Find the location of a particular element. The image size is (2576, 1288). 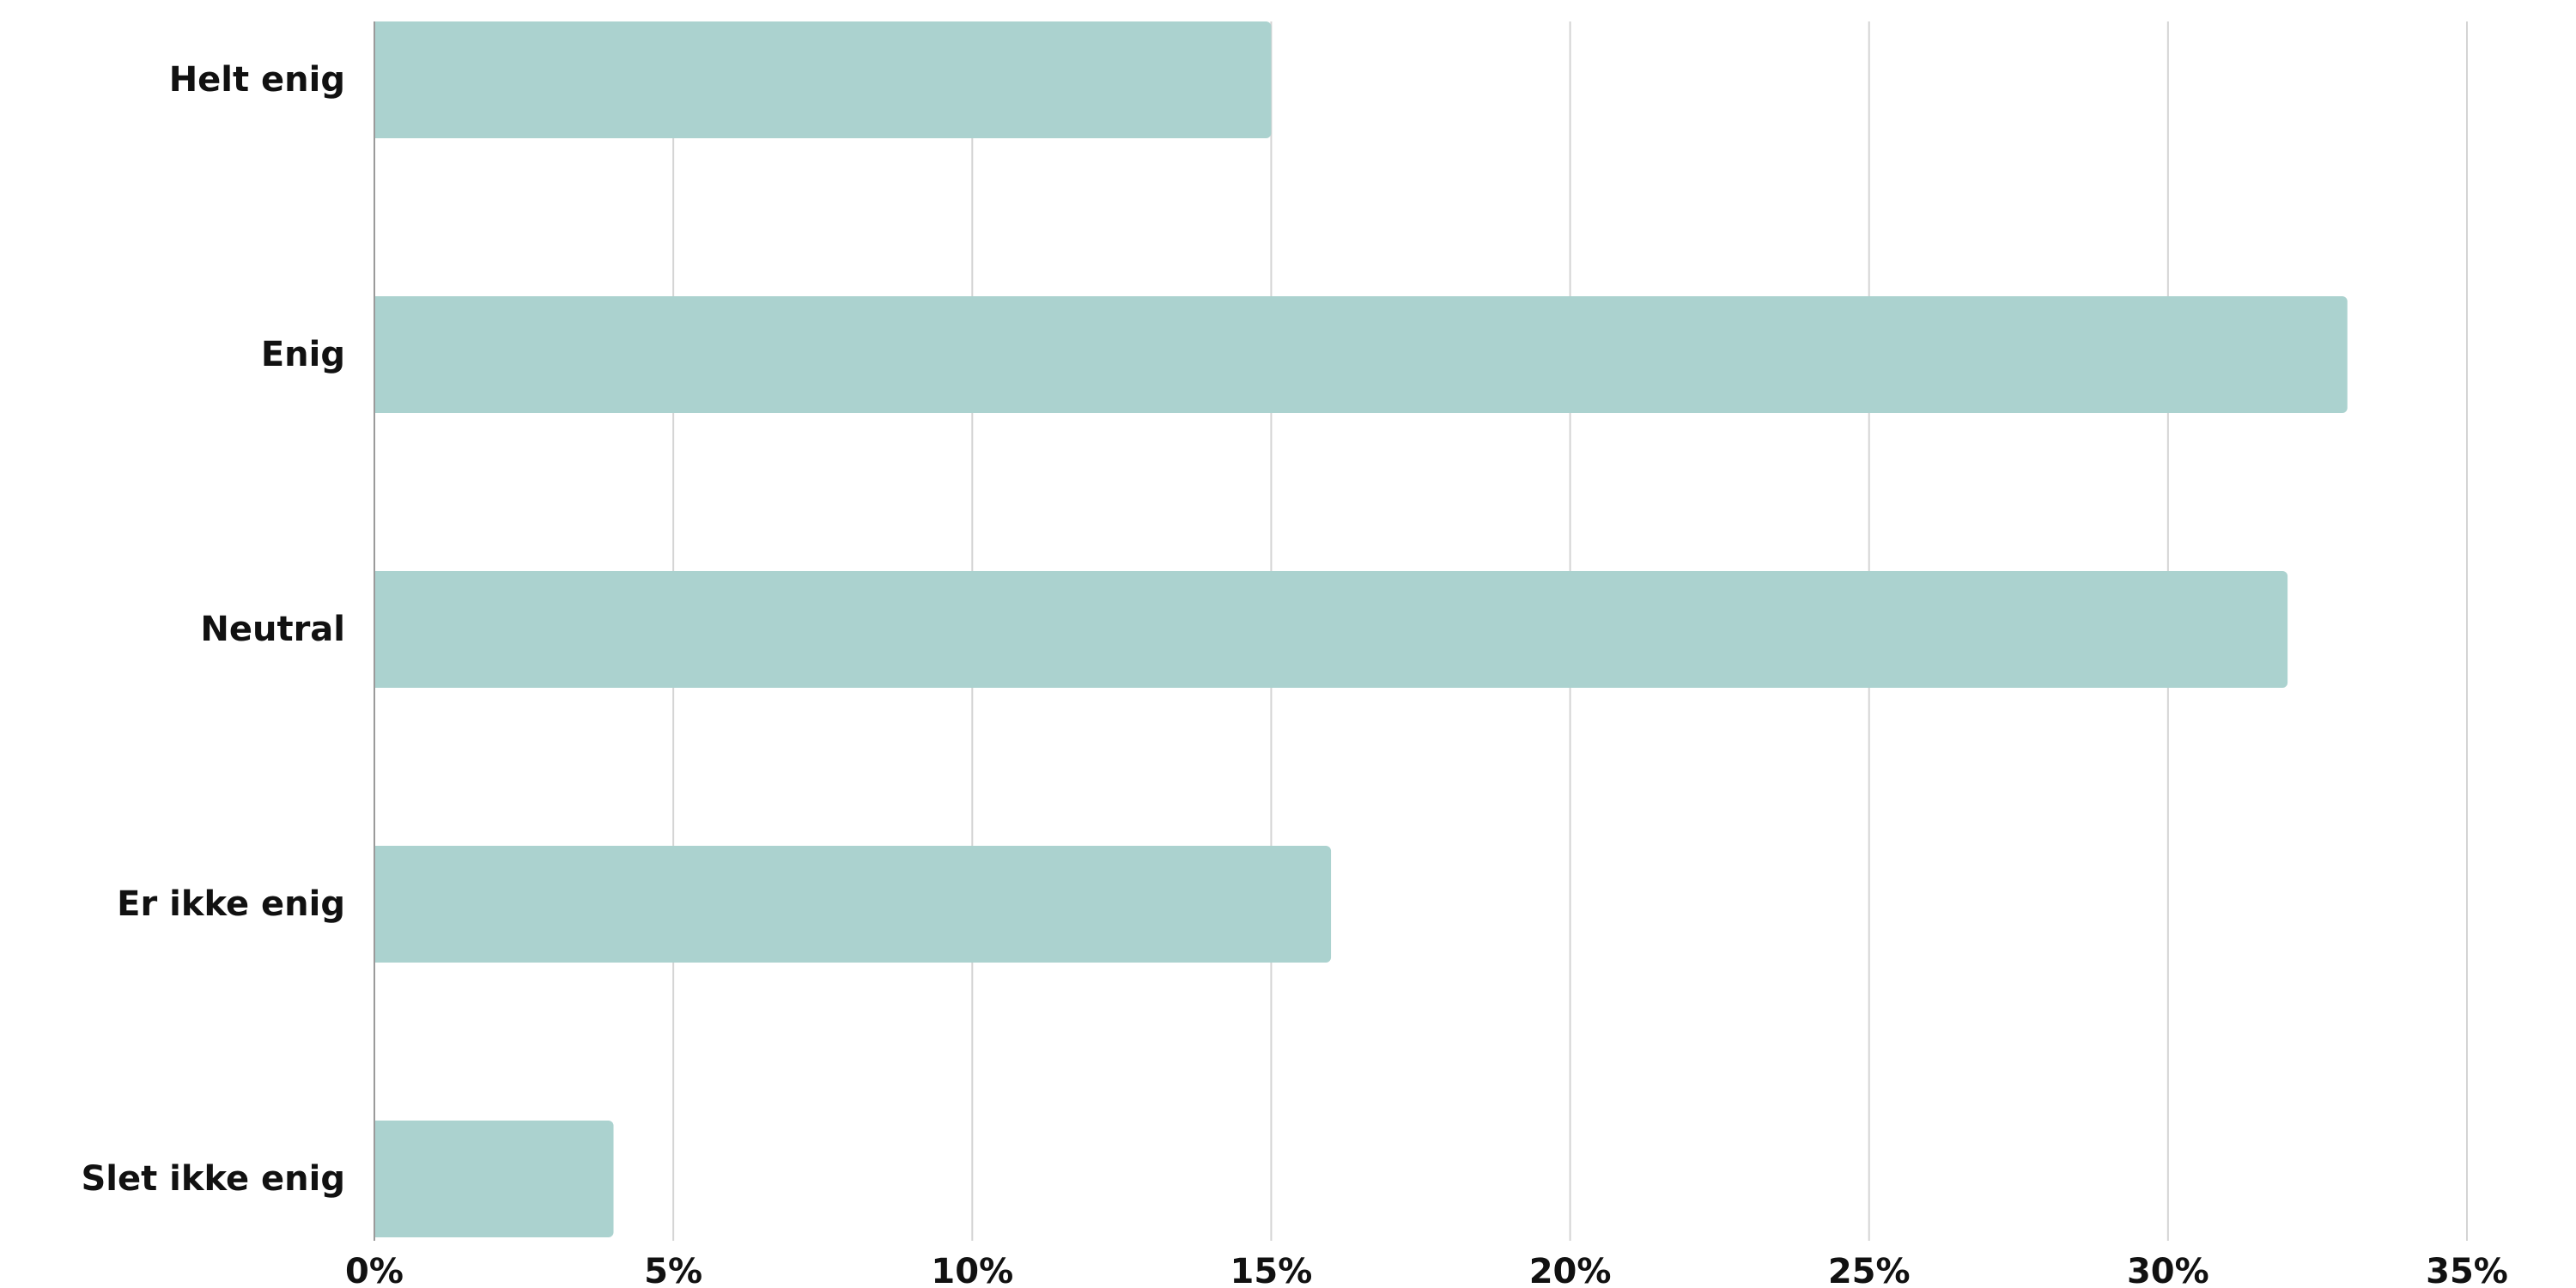

bar-enig is located at coordinates (1361, 355).